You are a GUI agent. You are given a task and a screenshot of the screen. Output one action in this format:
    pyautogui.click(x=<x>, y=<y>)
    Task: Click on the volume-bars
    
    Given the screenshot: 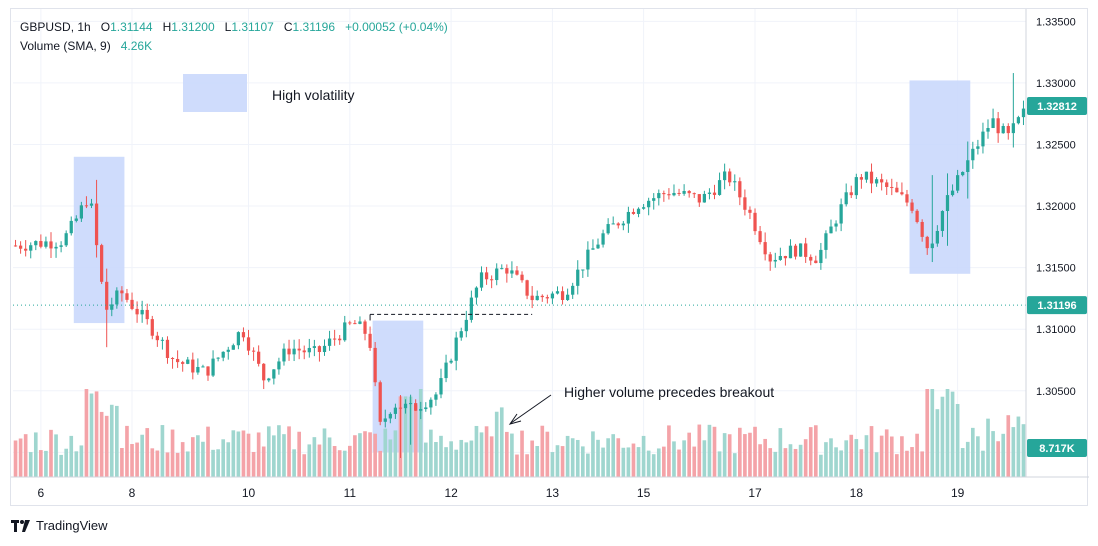 What is the action you would take?
    pyautogui.click(x=519, y=433)
    